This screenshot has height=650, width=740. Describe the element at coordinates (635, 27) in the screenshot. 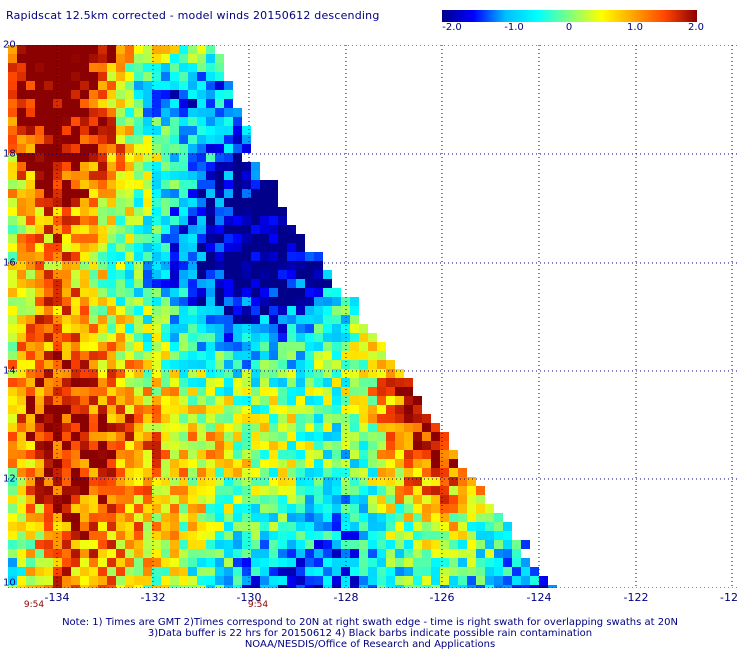

I see `colorbar-tick-label: 1.0` at that location.